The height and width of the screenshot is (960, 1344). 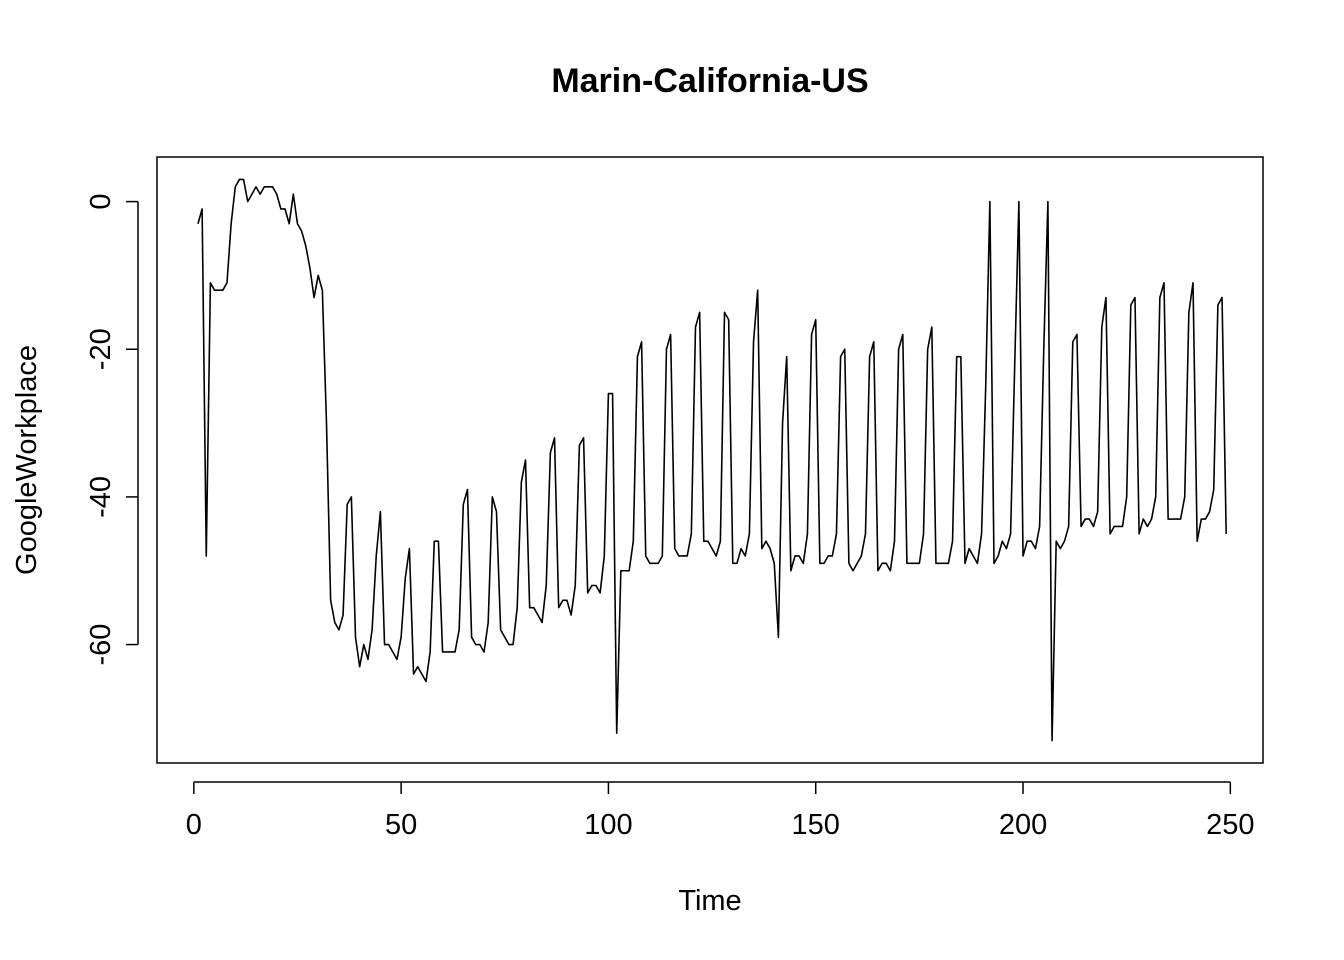 What do you see at coordinates (101, 349) in the screenshot?
I see `y-tick-label: -20` at bounding box center [101, 349].